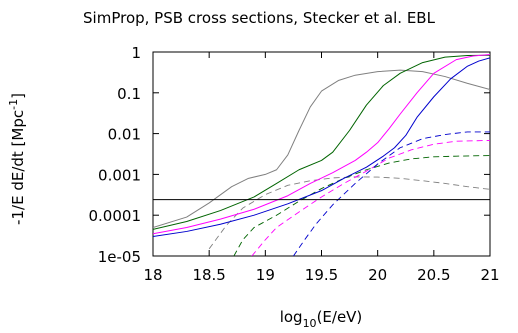 This screenshot has height=333, width=518. I want to click on x-tick-label: 20, so click(377, 275).